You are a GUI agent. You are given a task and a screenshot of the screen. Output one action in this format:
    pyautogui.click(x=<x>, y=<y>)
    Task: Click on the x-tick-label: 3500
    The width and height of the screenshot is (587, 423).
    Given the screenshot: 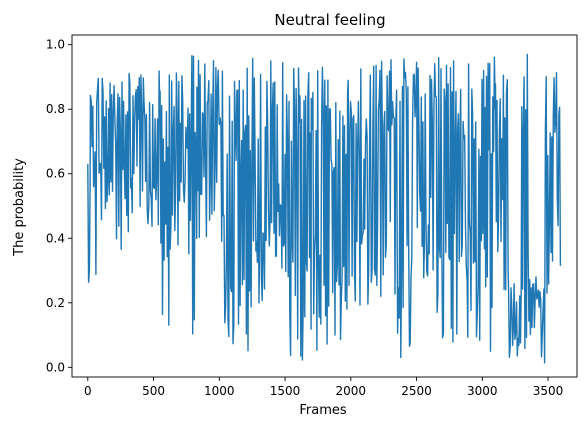 What is the action you would take?
    pyautogui.click(x=548, y=391)
    